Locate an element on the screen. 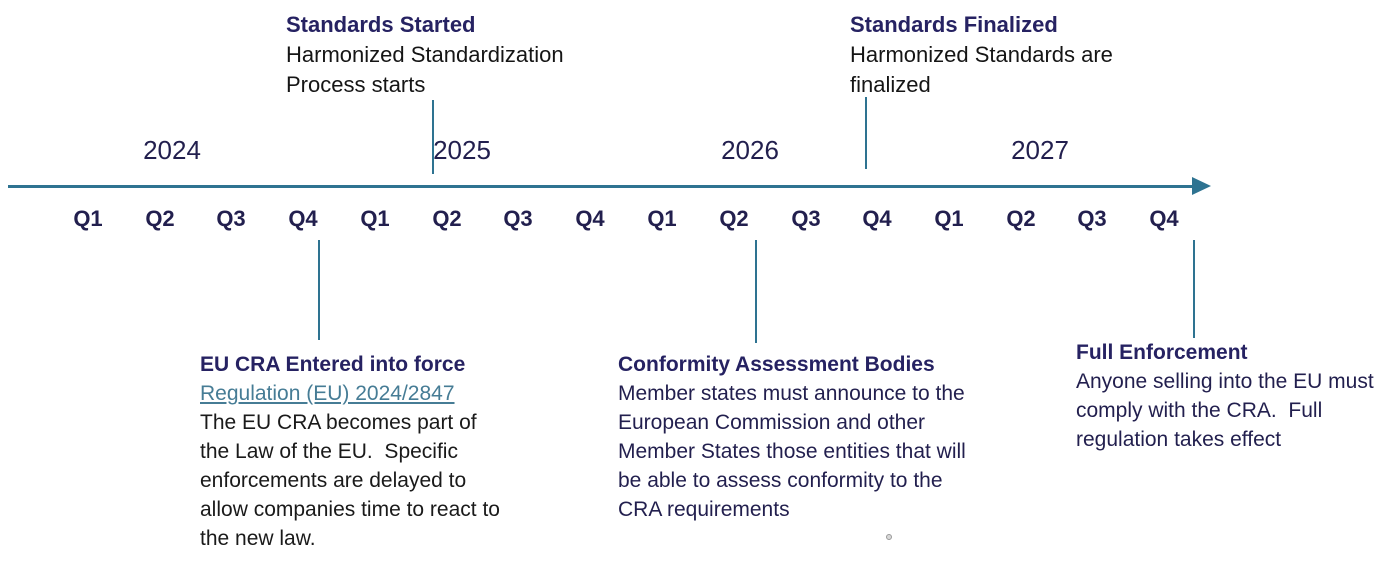 The width and height of the screenshot is (1388, 564). annotation-body: Harmonized Standards are finalized is located at coordinates (985, 69).